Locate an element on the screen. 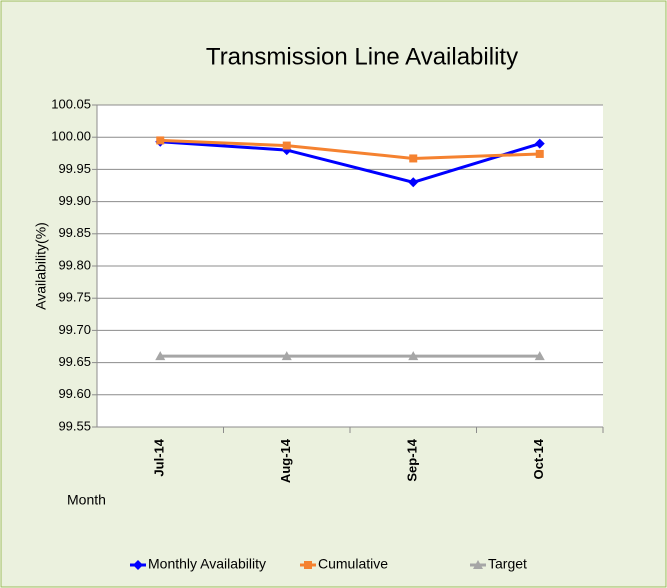  x-tick-label: Aug-14 is located at coordinates (285, 460).